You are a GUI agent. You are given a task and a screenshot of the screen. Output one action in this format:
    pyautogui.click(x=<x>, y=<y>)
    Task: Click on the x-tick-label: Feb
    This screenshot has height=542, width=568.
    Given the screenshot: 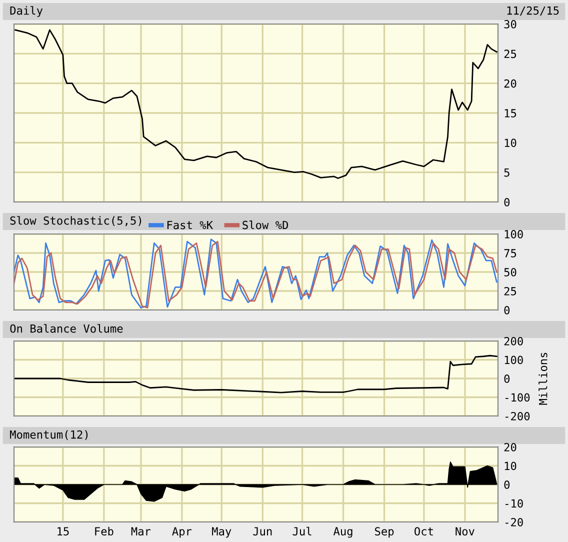 What is the action you would take?
    pyautogui.click(x=104, y=531)
    